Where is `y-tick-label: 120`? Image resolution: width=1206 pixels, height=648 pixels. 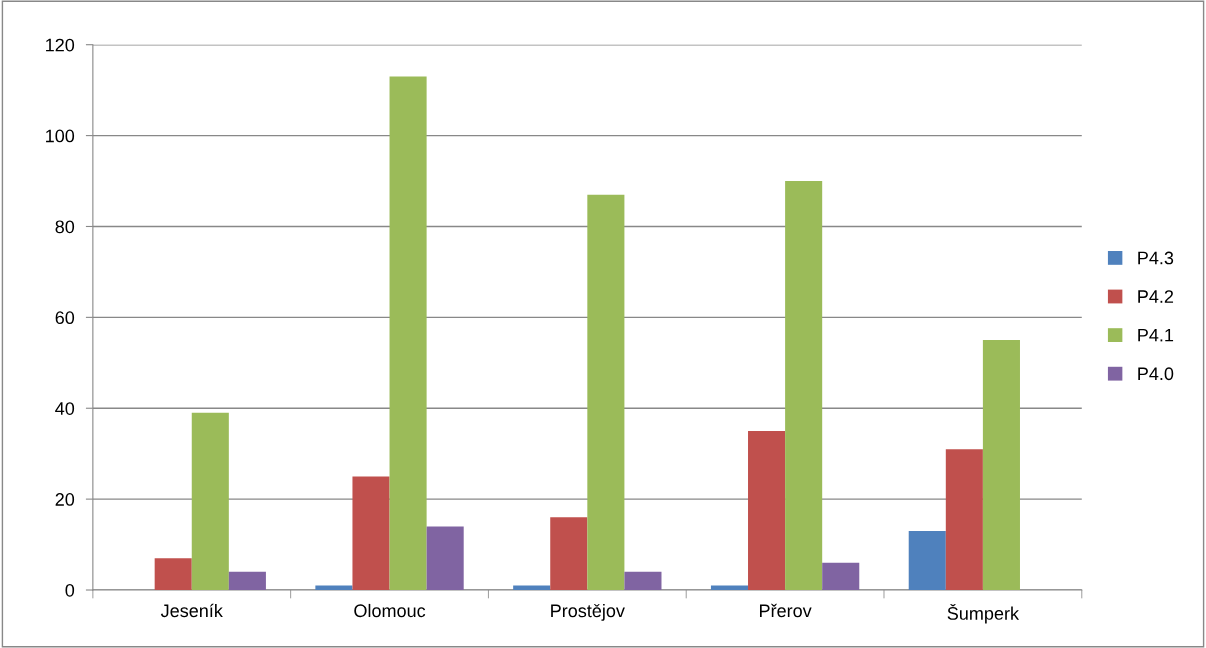
y-tick-label: 120 is located at coordinates (60, 45).